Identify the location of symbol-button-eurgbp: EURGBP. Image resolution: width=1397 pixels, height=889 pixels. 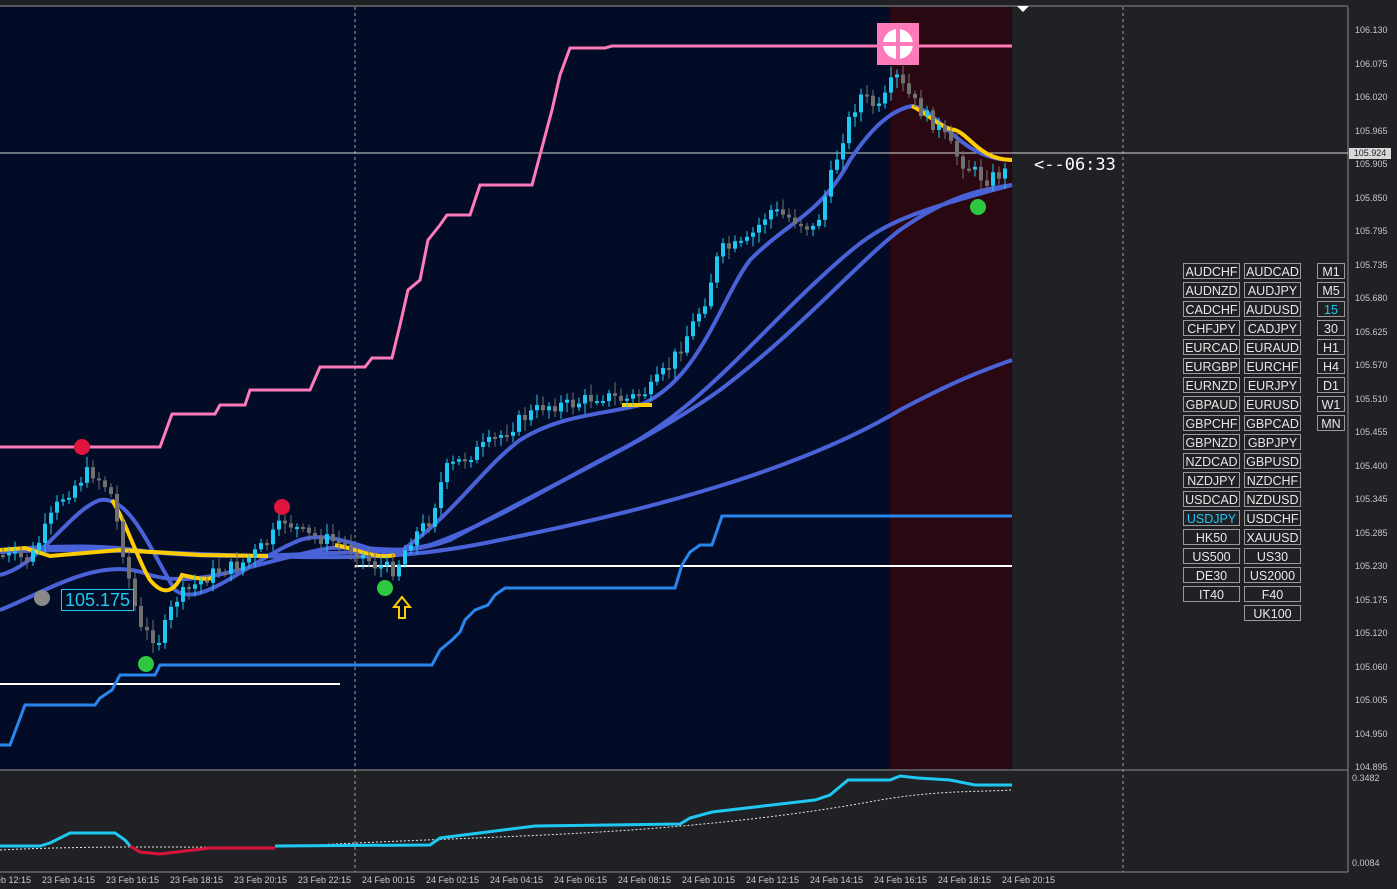
(1211, 366).